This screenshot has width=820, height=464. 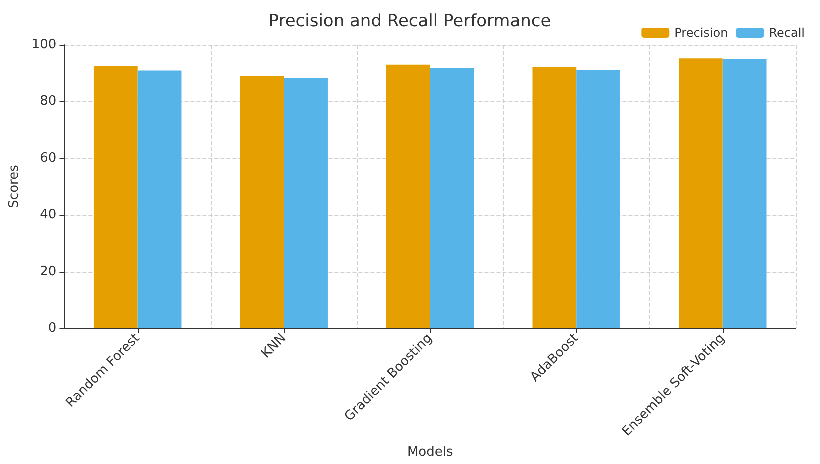 What do you see at coordinates (52, 328) in the screenshot?
I see `y-tick-label: 0` at bounding box center [52, 328].